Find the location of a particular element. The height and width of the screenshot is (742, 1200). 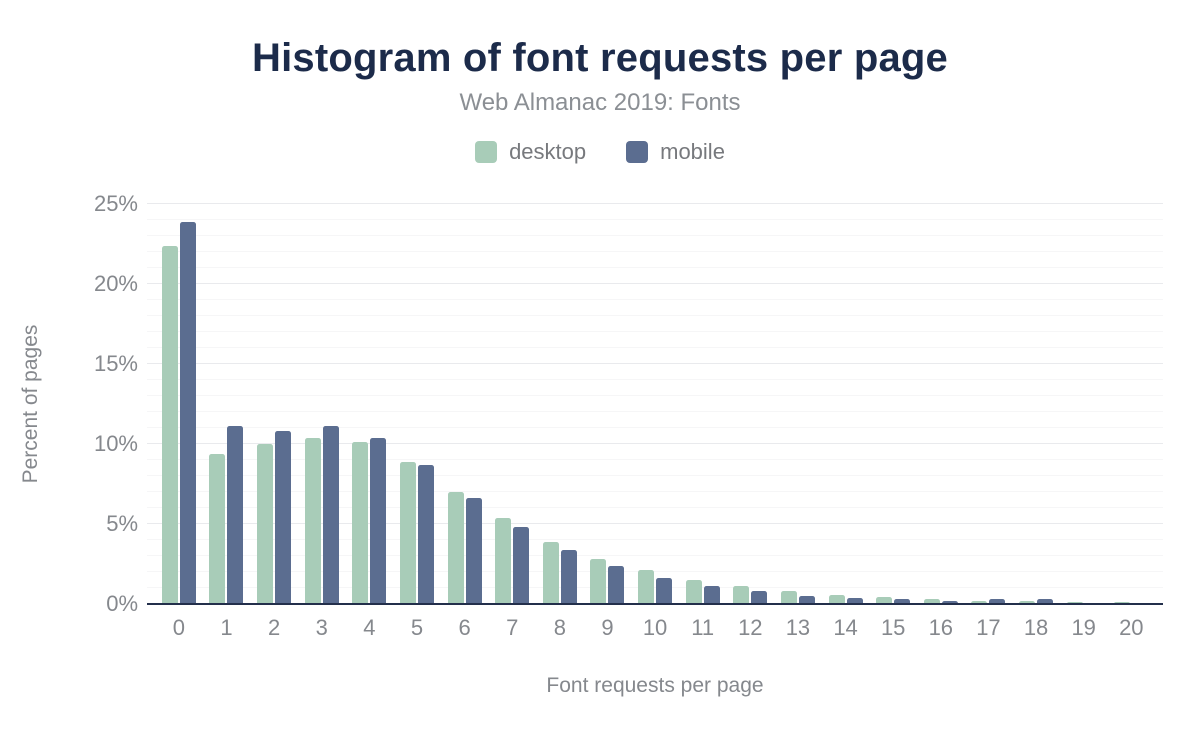

bar-group: 18 is located at coordinates (1036, 422).